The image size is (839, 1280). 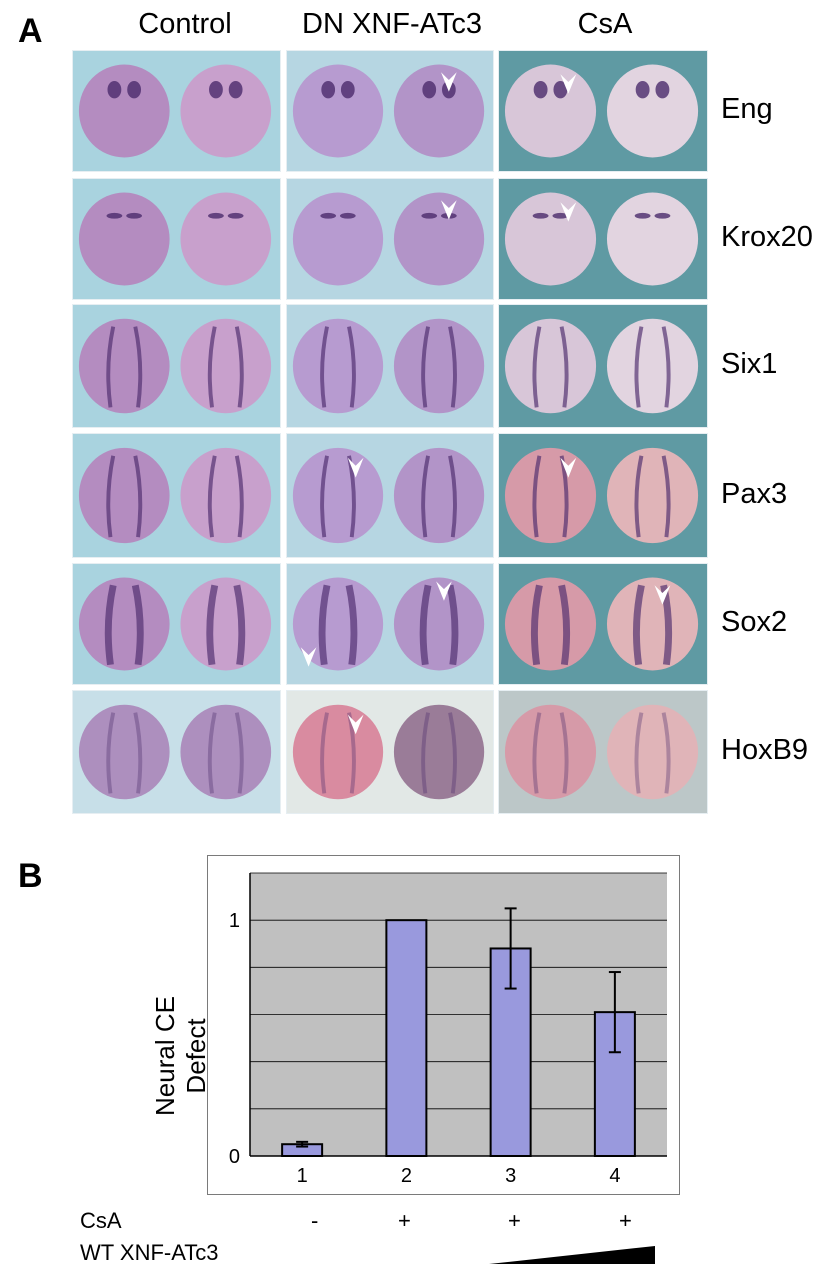 I want to click on csa-value-1: -, so click(x=315, y=1220).